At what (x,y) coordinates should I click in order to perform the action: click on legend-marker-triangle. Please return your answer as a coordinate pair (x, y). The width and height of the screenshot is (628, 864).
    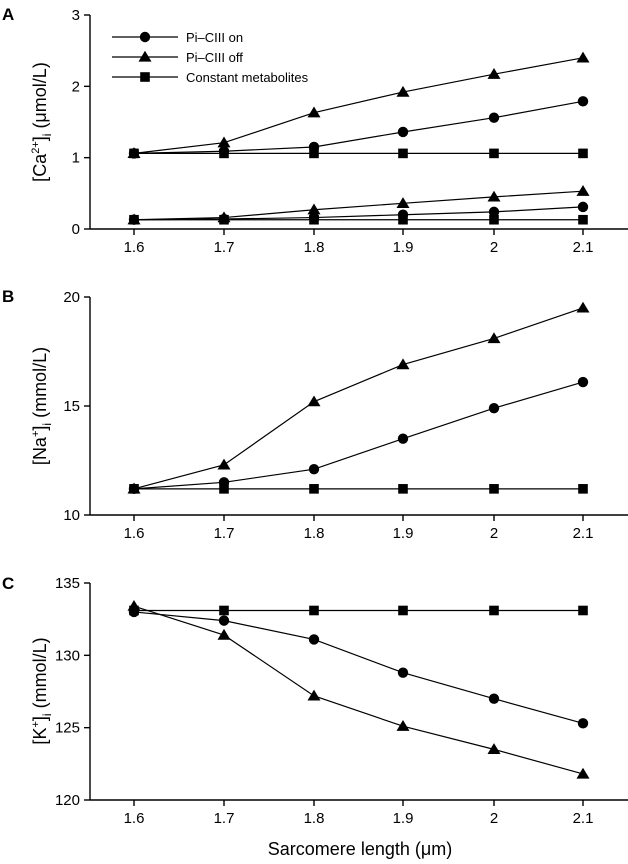
    Looking at the image, I should click on (145, 56).